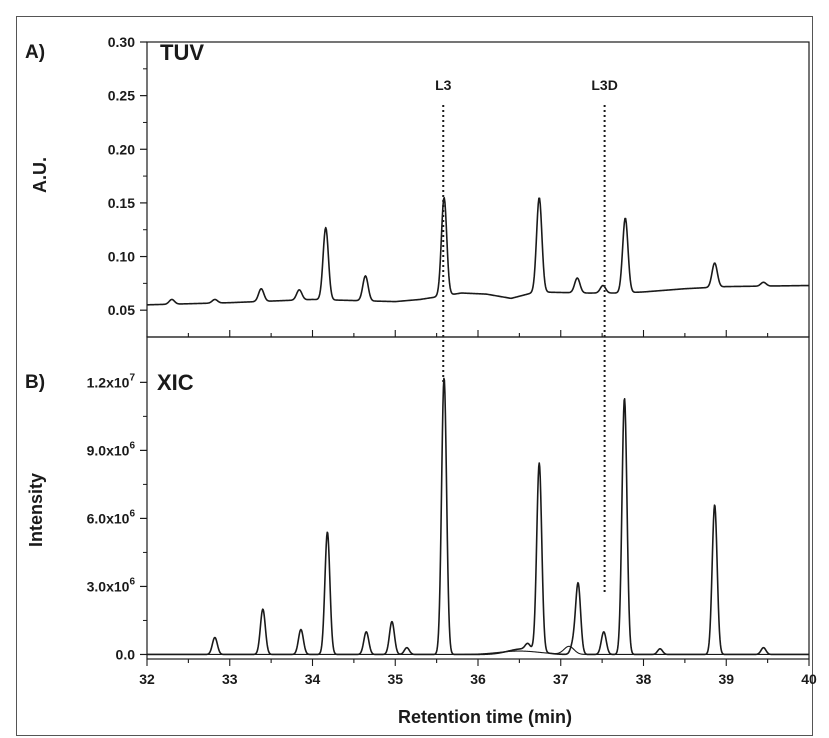 The image size is (829, 738). What do you see at coordinates (121, 42) in the screenshot?
I see `panel-a-y-tick-label: 0.30` at bounding box center [121, 42].